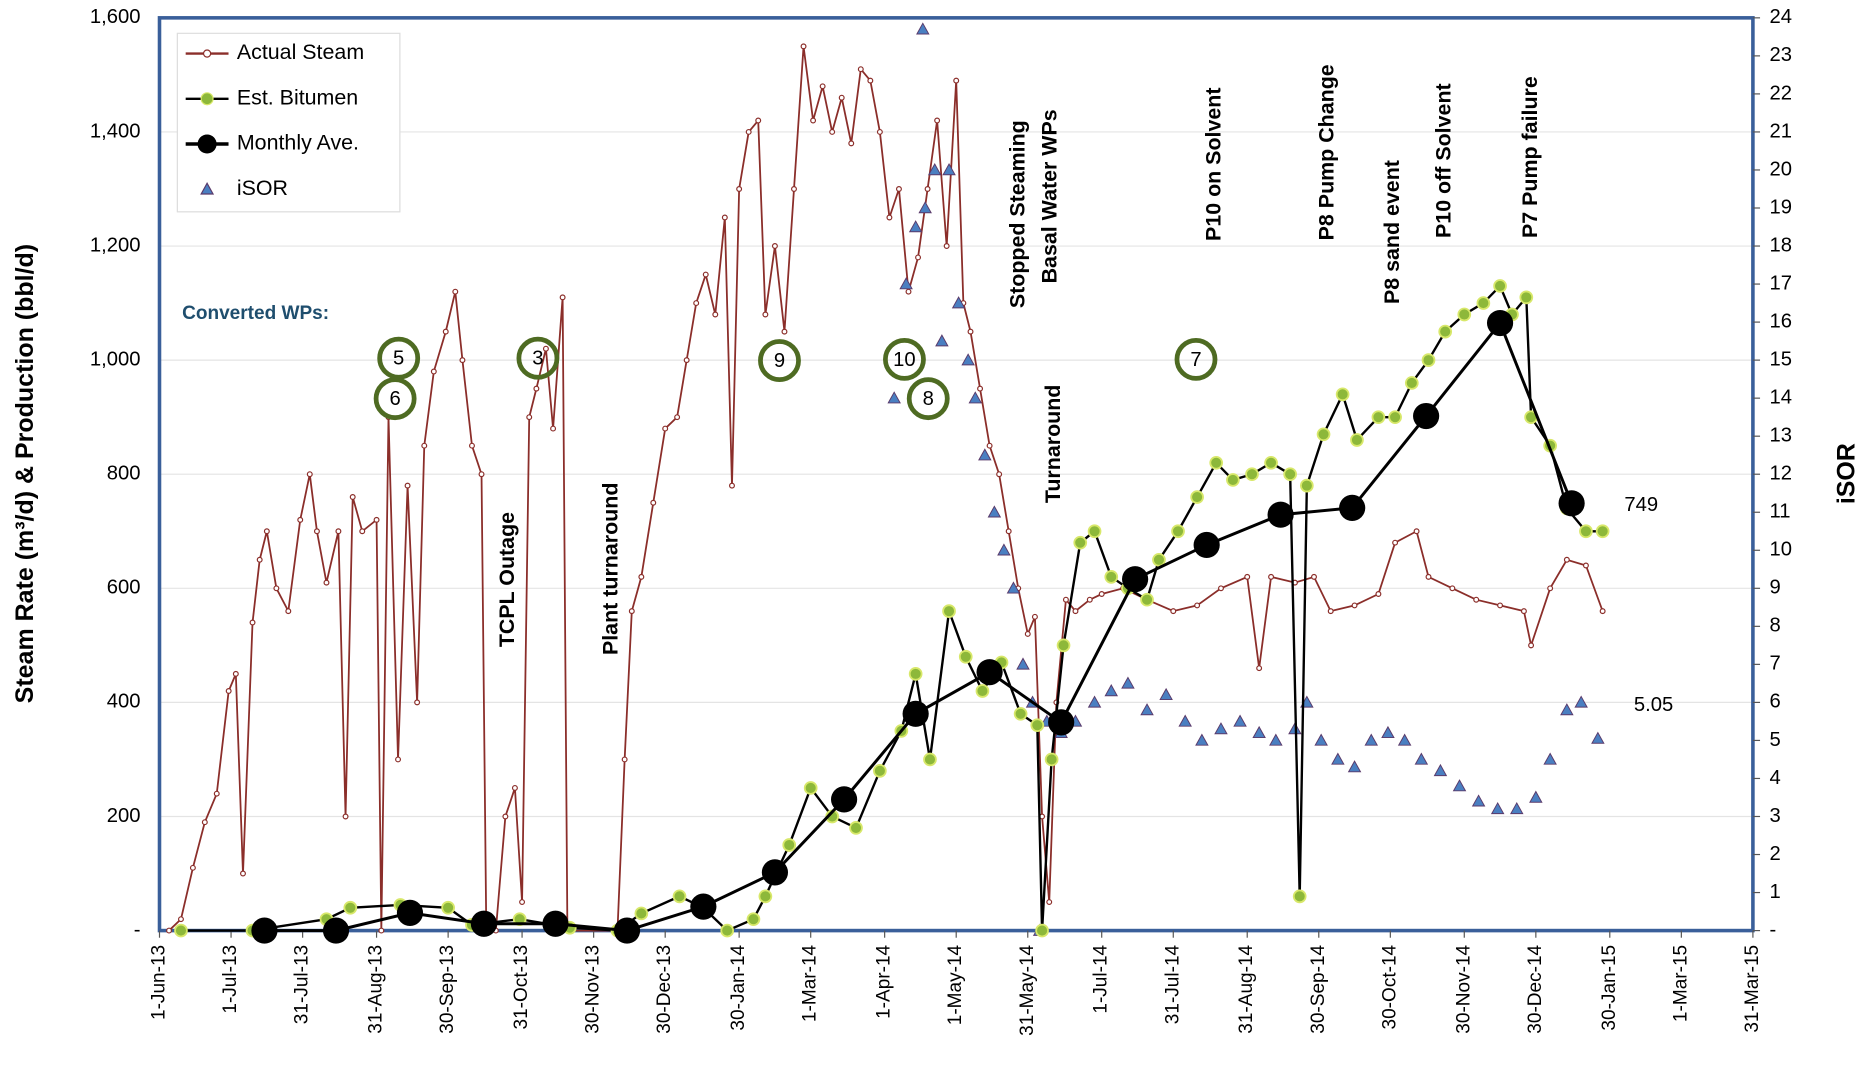 The height and width of the screenshot is (1071, 1866). I want to click on annotation: P10 off Solvent, so click(1443, 160).